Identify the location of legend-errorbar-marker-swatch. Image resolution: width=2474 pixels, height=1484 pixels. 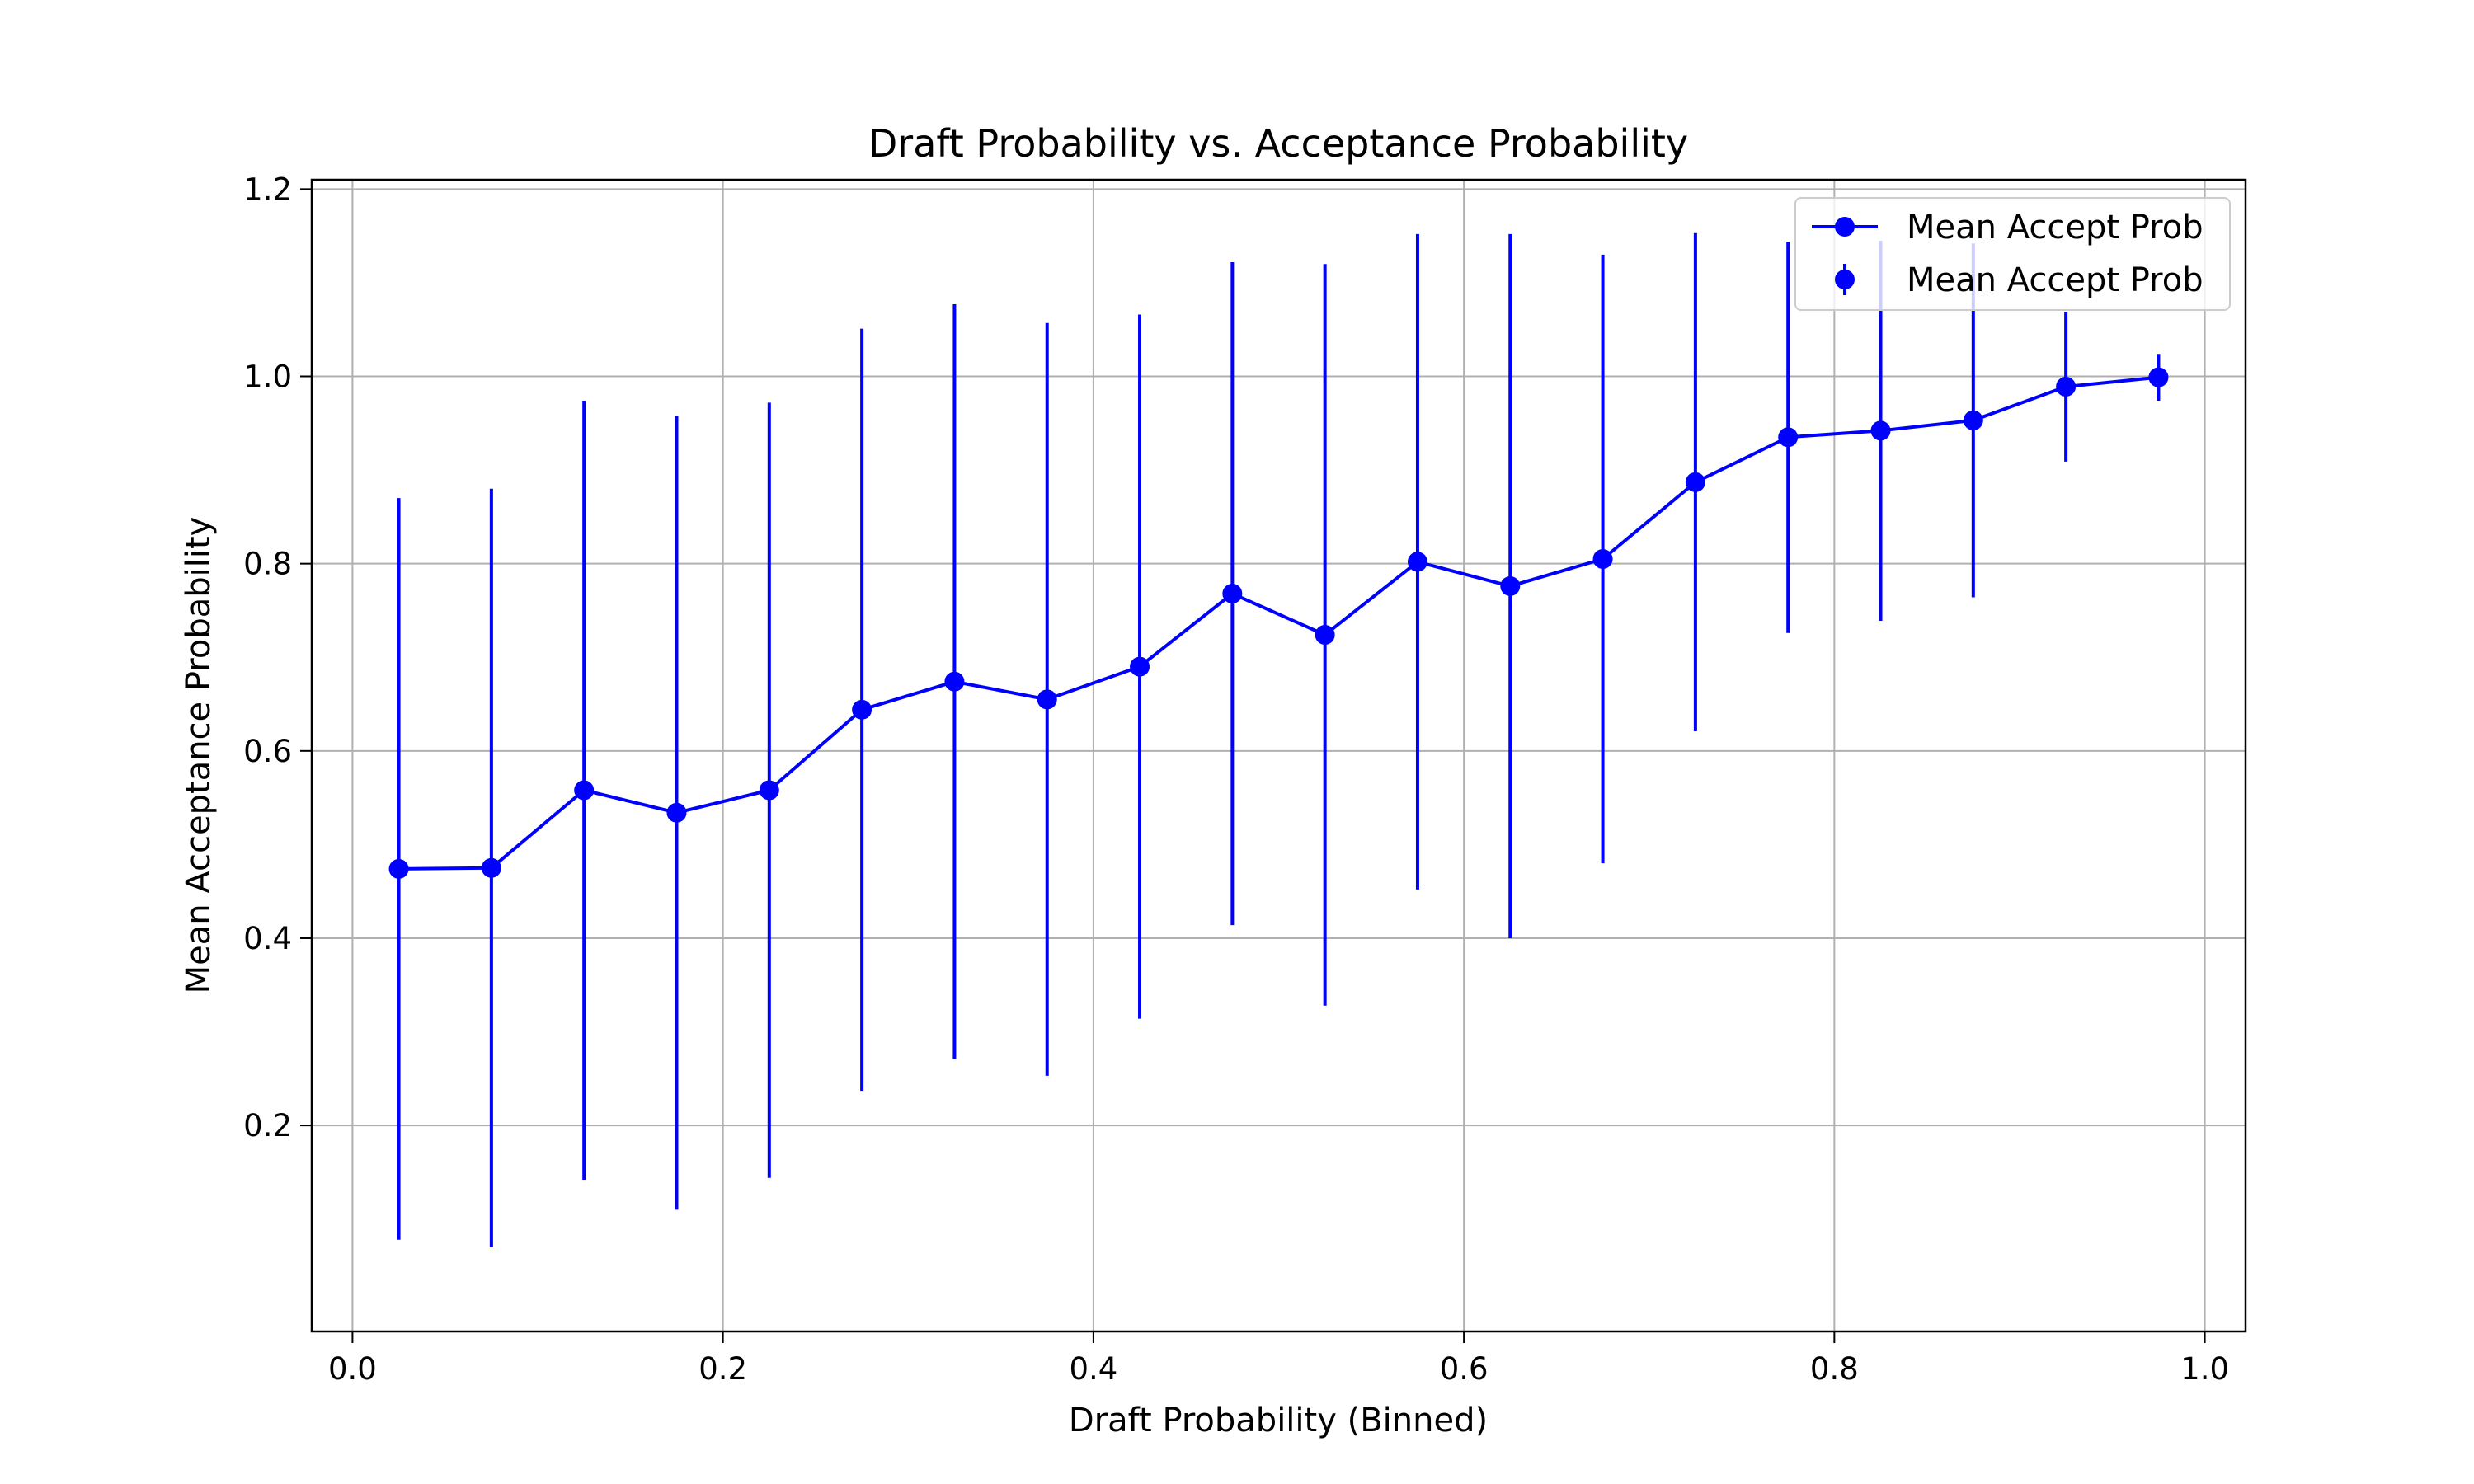
(1845, 279).